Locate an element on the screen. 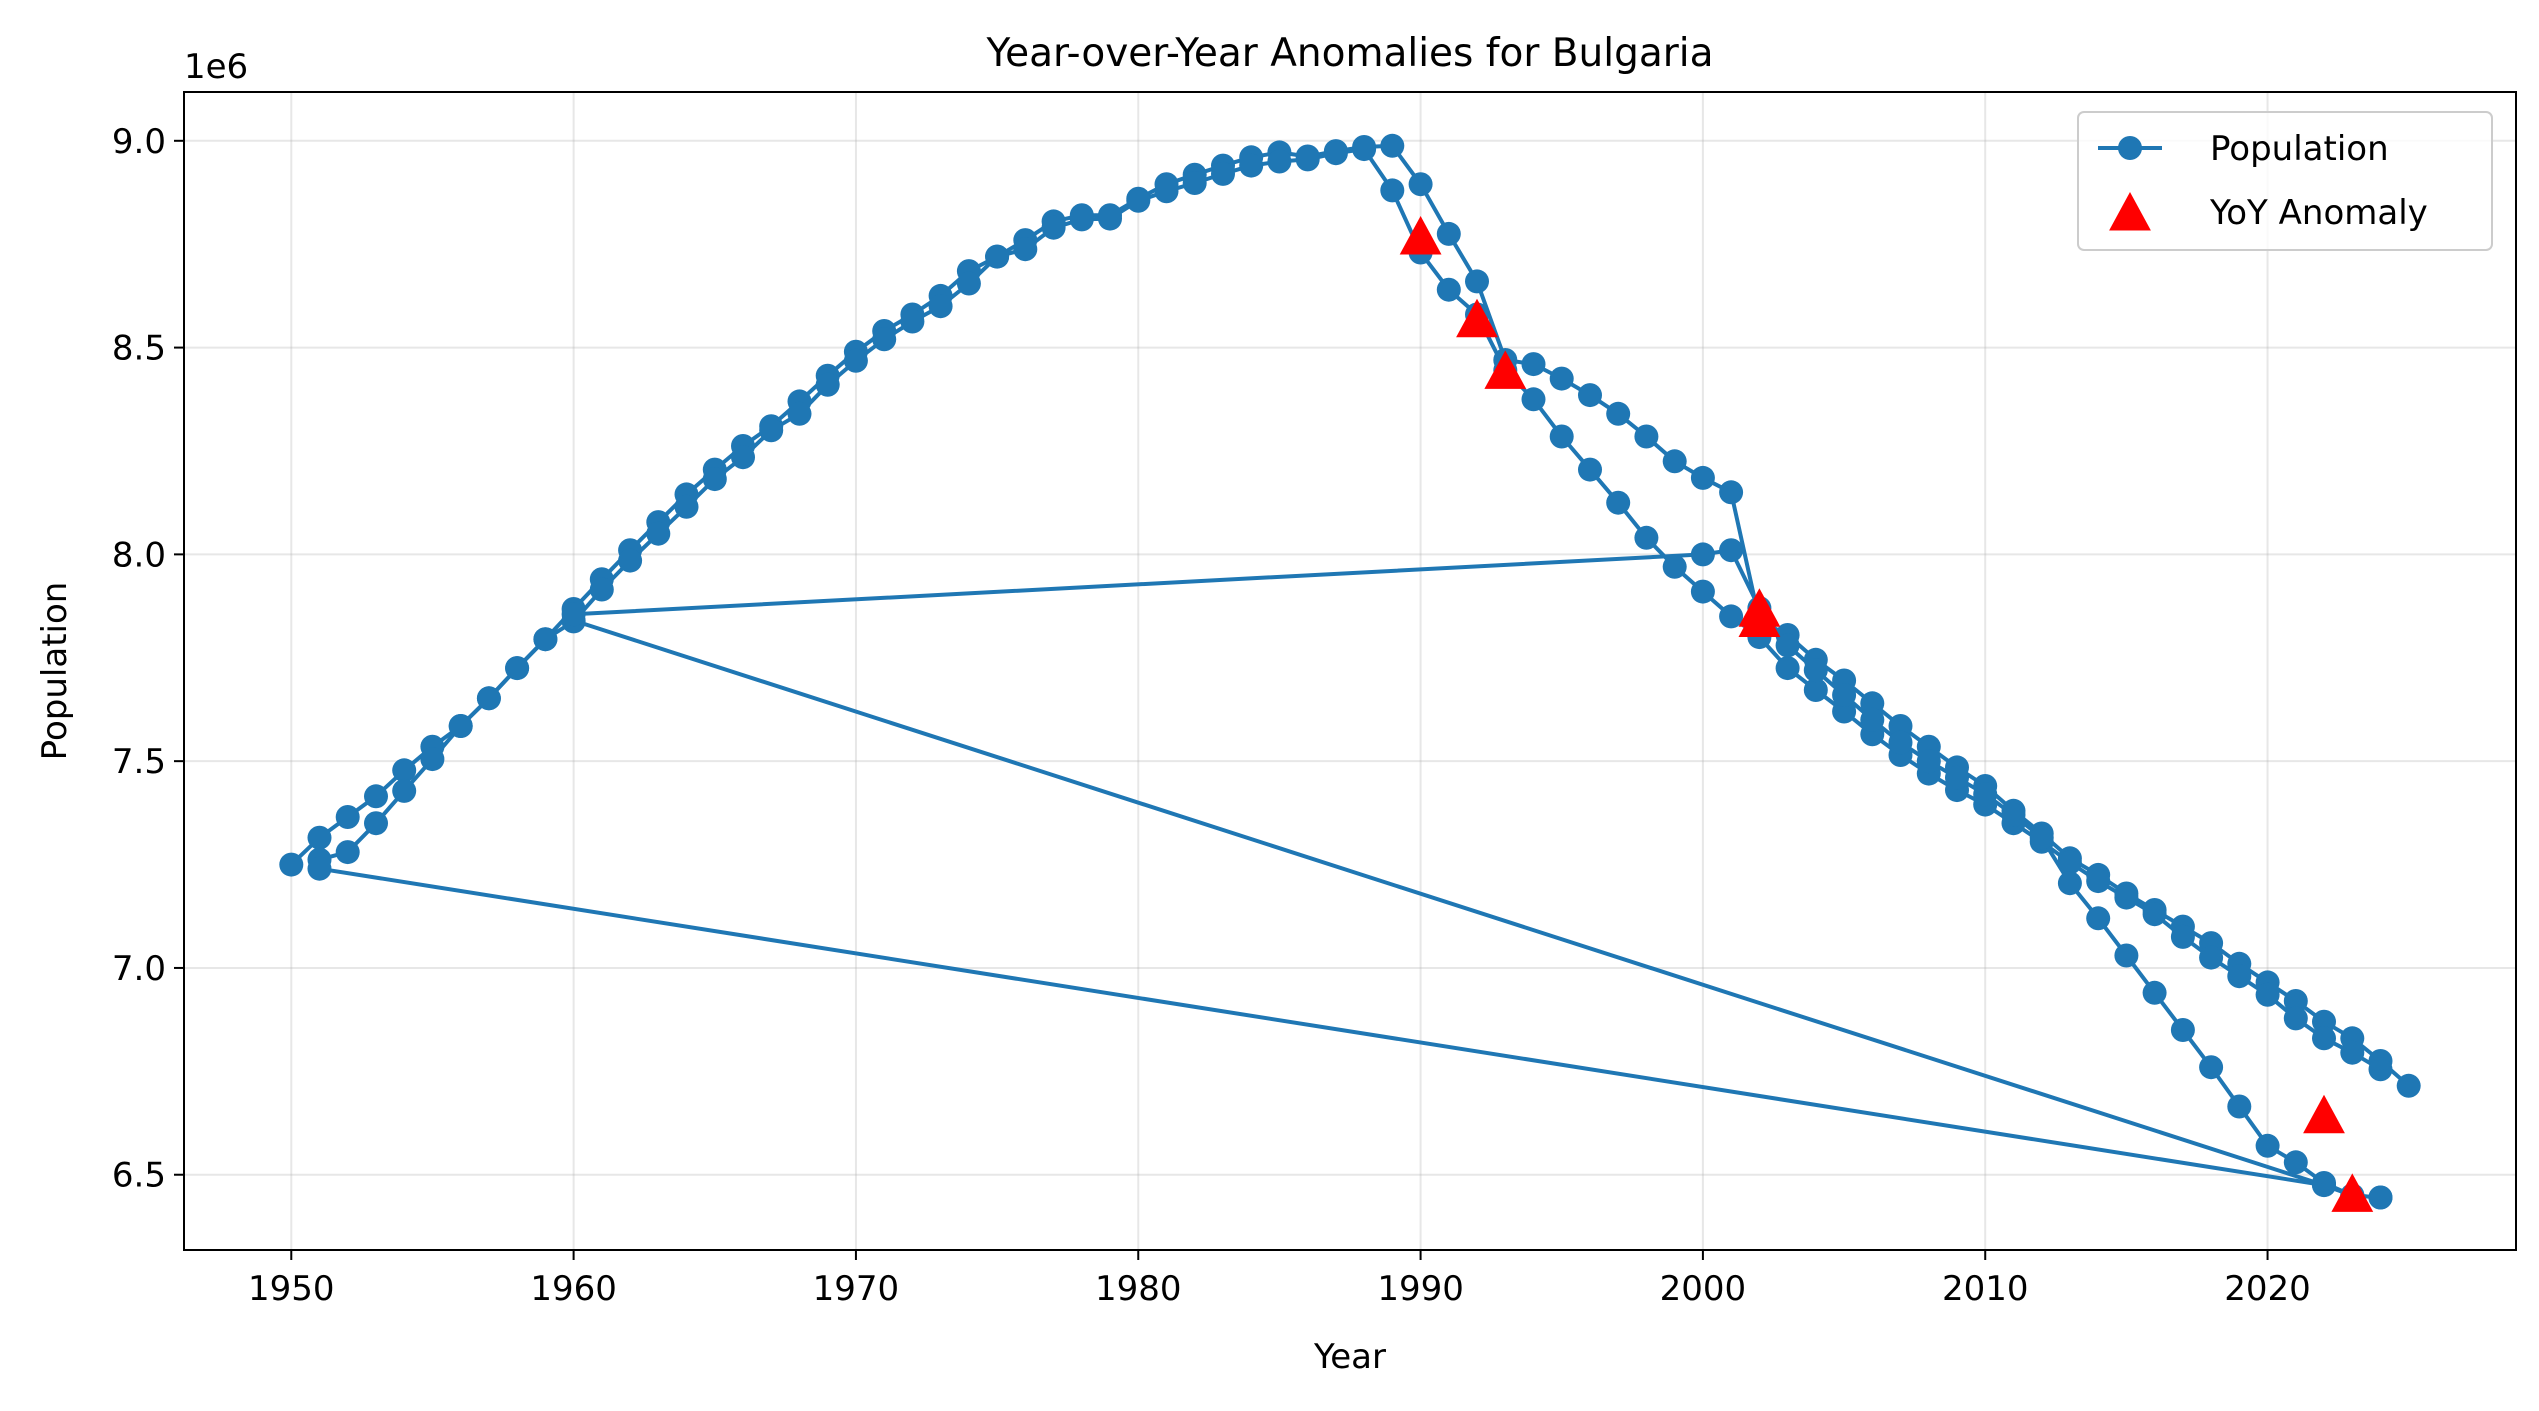 The height and width of the screenshot is (1411, 2539). x-tick-label: 2010 is located at coordinates (1985, 1289).